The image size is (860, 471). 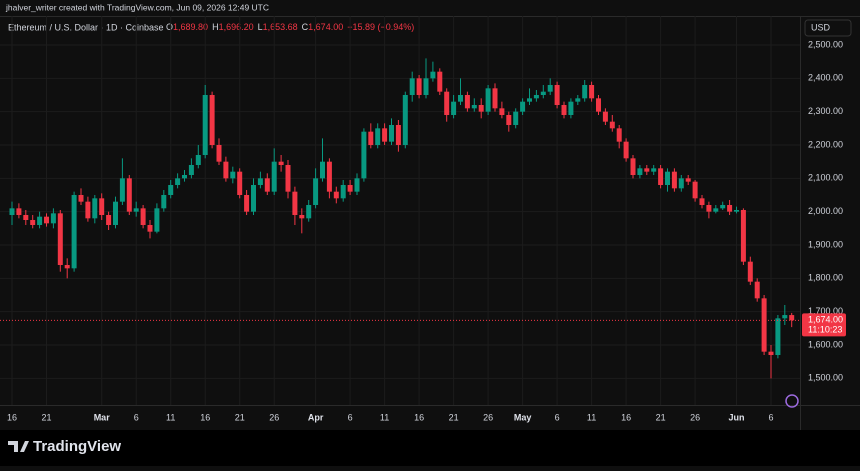 What do you see at coordinates (825, 378) in the screenshot?
I see `y-tick-label: 1,500.00` at bounding box center [825, 378].